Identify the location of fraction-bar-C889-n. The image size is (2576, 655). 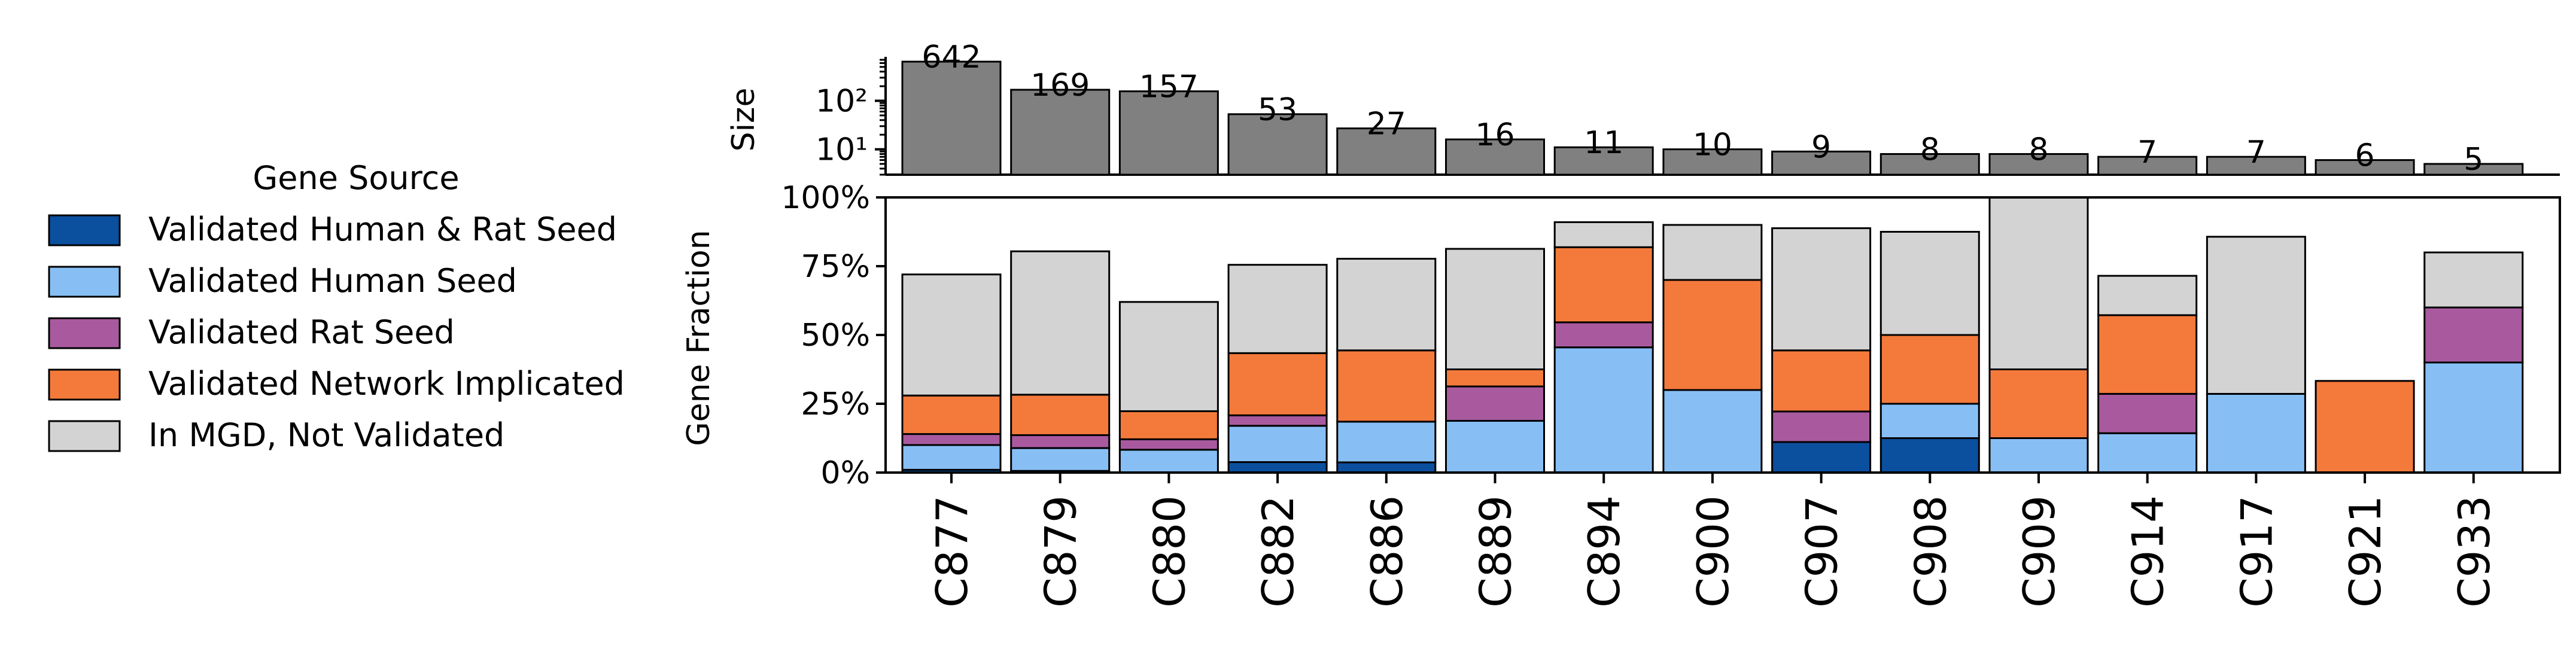
(1495, 378).